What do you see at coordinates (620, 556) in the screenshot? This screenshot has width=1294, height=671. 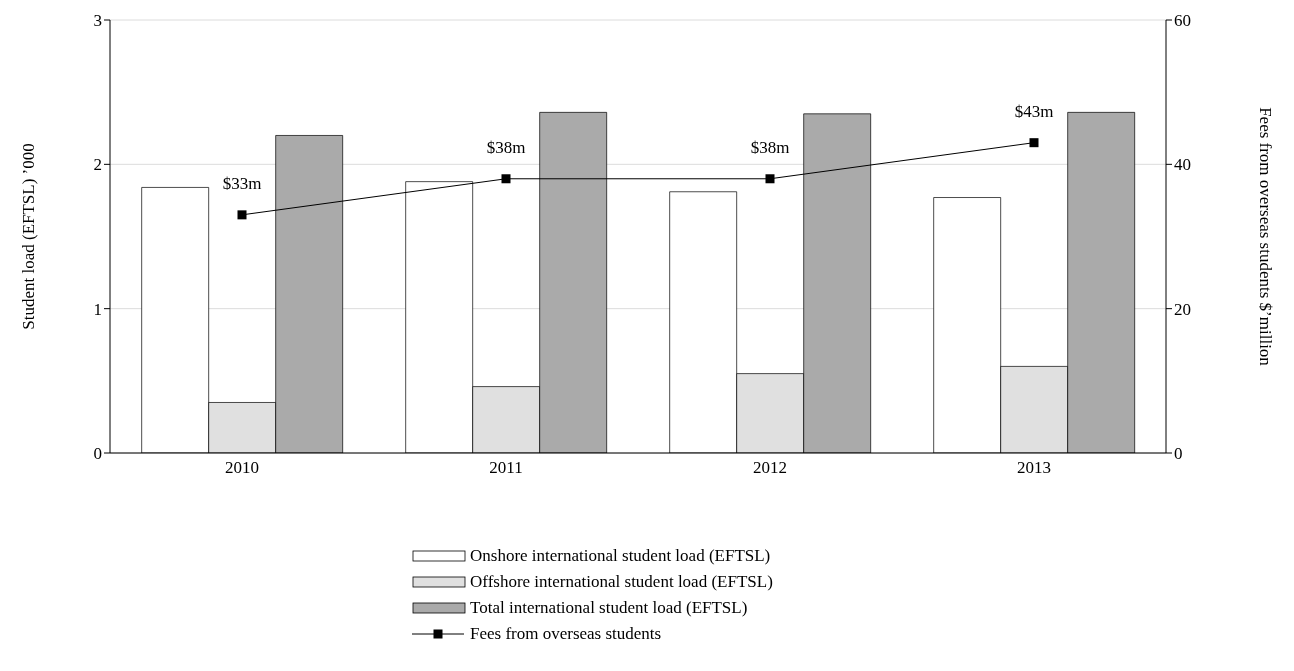 I see `legend-label: Onshore international student load (EFTSL)` at bounding box center [620, 556].